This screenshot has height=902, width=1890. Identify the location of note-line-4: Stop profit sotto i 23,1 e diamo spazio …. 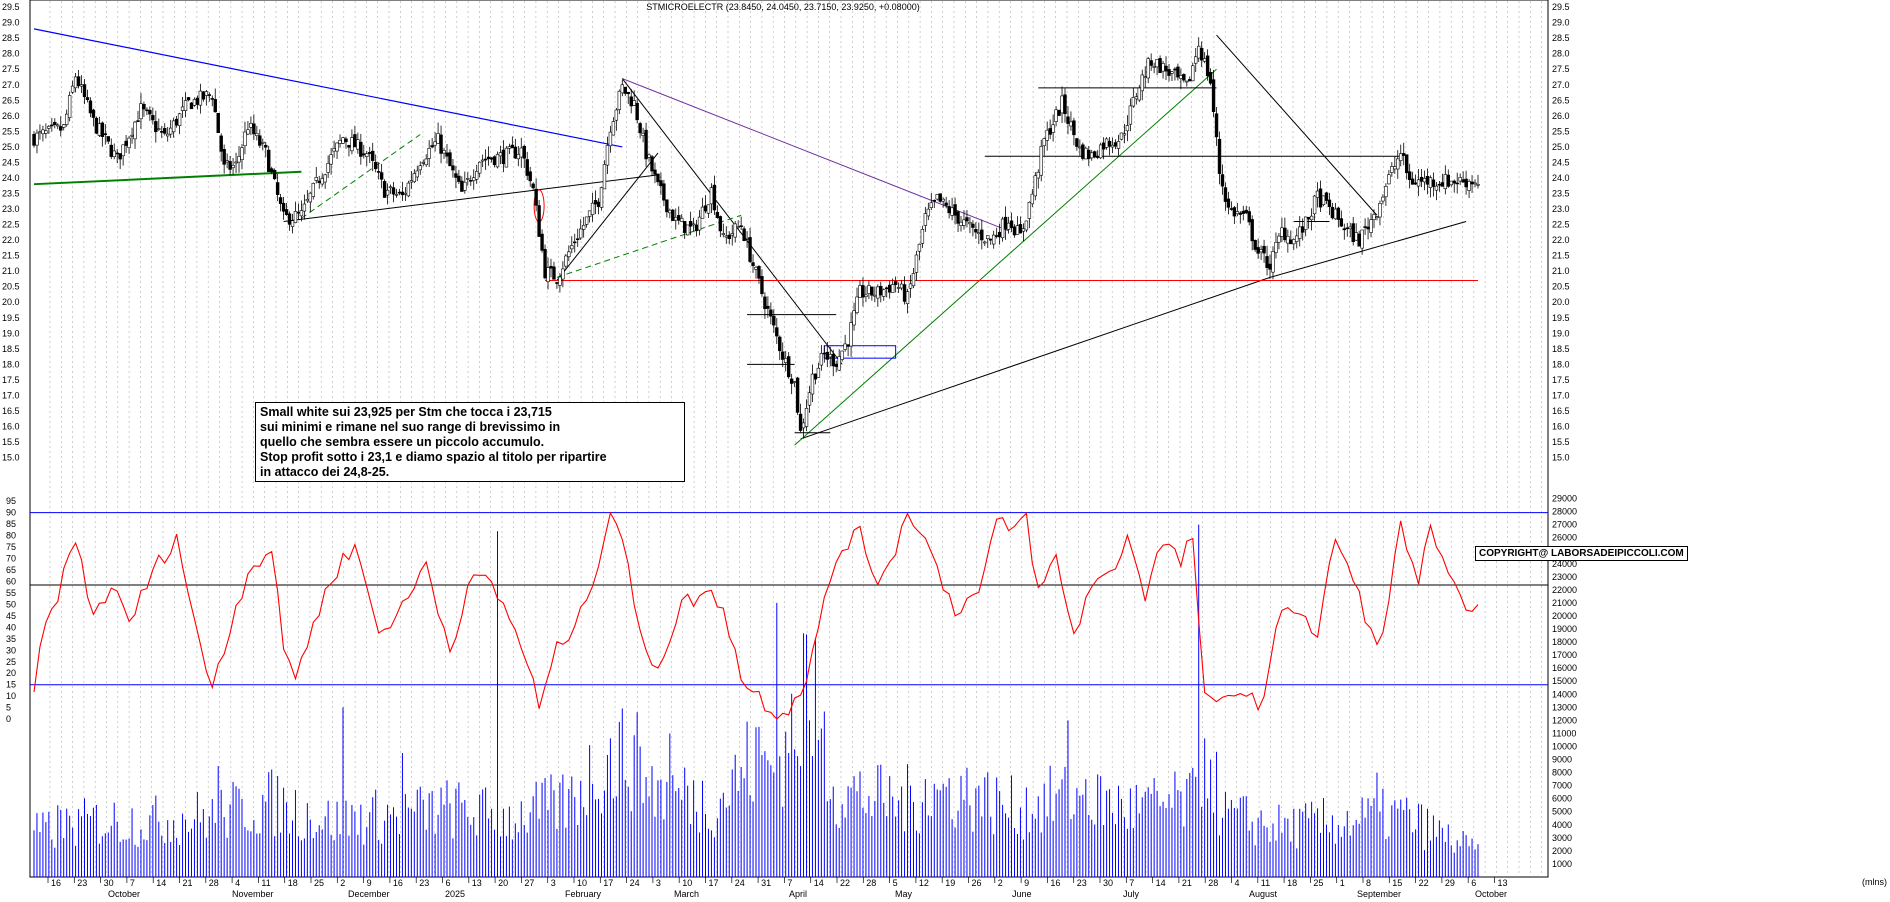
(433, 457).